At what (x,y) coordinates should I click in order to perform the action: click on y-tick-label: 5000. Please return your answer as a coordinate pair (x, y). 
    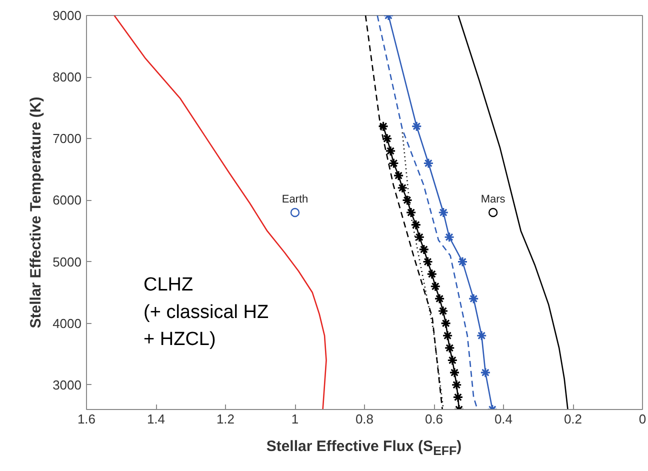
    Looking at the image, I should click on (67, 262).